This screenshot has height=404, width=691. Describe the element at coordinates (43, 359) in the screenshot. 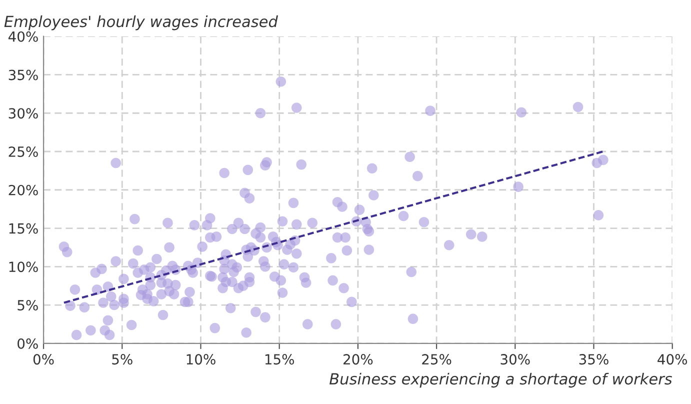

I see `x-tick-label: 0%` at that location.